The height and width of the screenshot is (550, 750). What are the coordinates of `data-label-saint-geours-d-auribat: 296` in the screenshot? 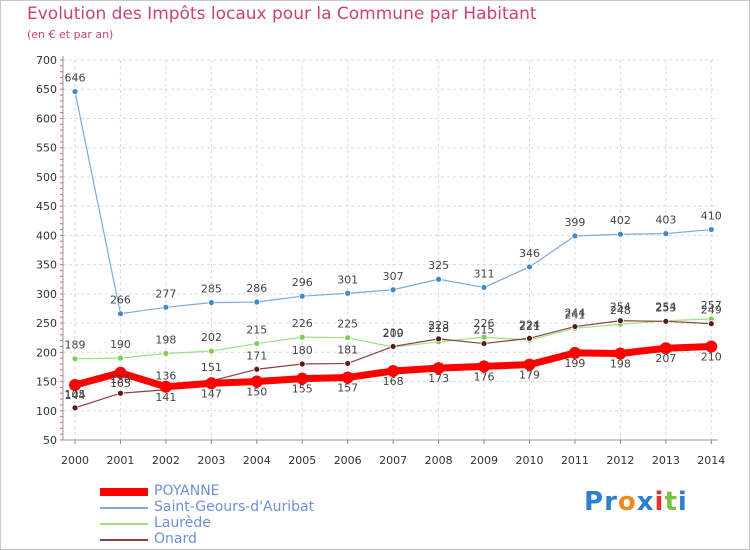 It's located at (302, 282).